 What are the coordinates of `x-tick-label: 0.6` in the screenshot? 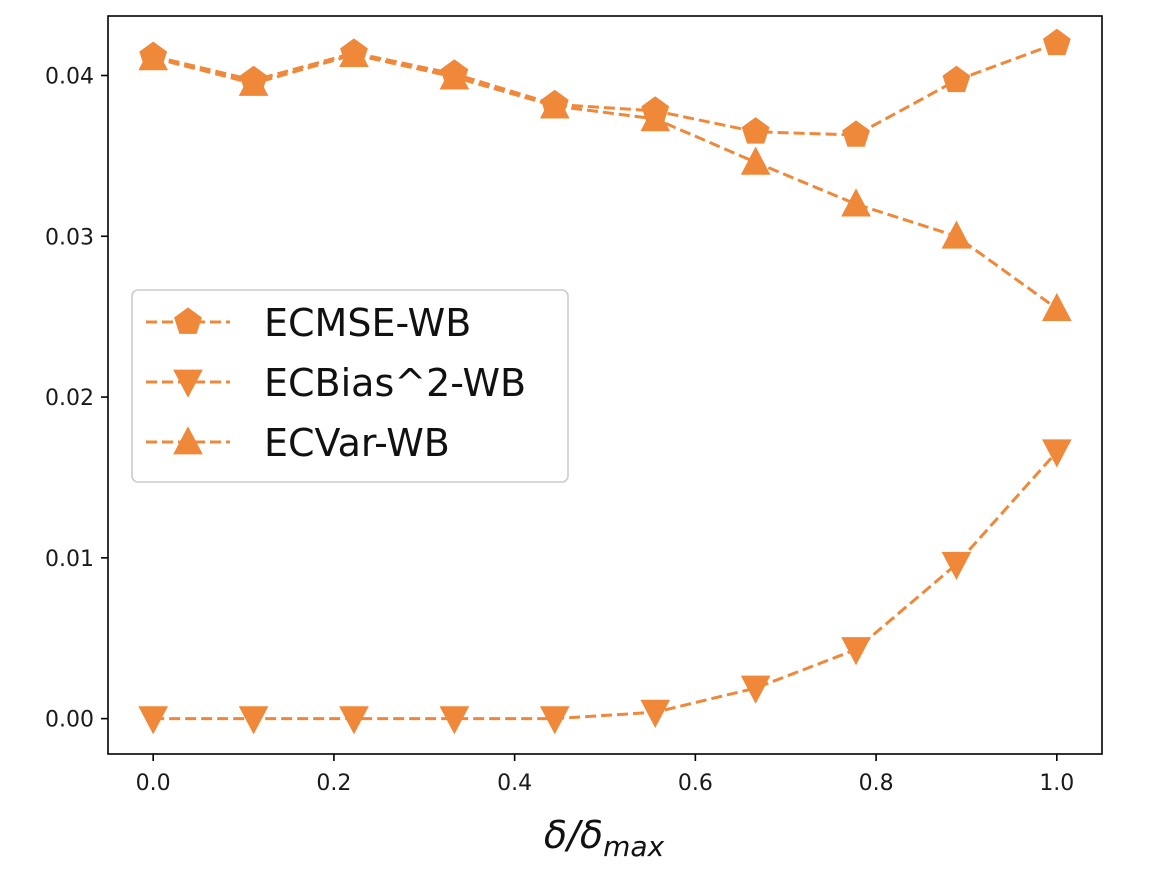 It's located at (695, 783).